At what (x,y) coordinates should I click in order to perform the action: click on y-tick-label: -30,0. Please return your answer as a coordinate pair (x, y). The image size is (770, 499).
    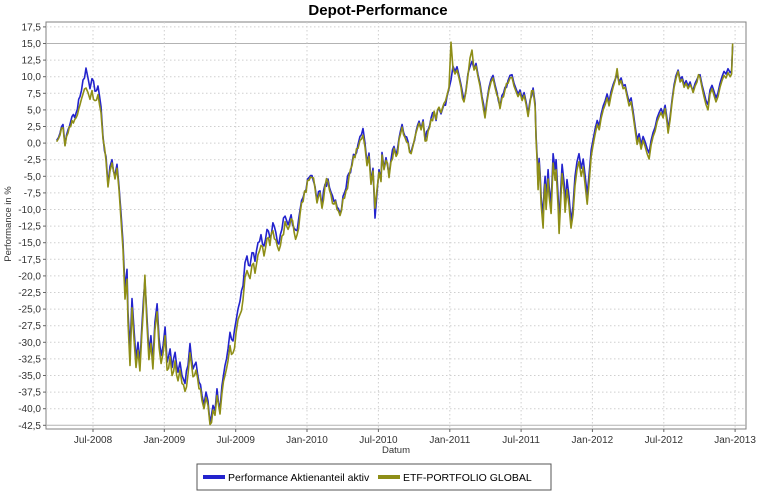
    Looking at the image, I should click on (29, 343).